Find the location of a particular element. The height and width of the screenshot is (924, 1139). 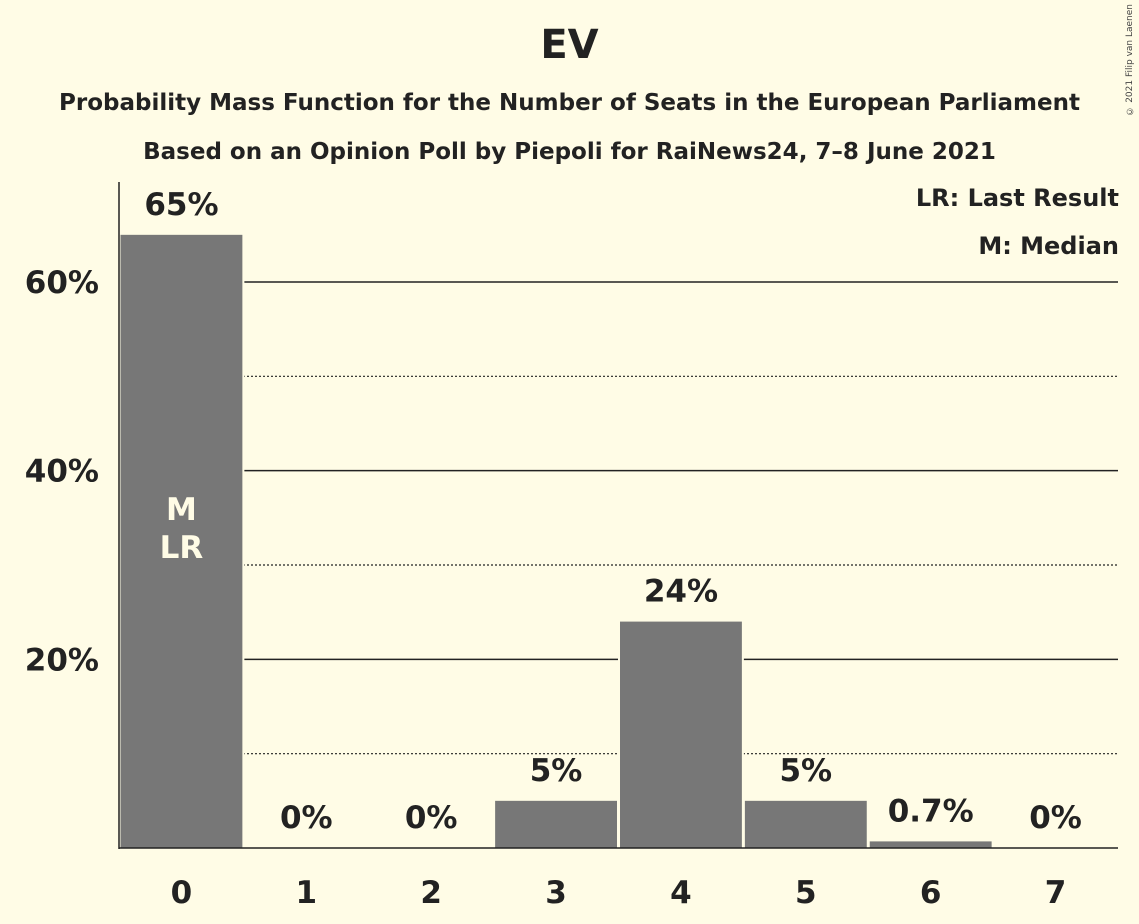

data-label-5: 5% is located at coordinates (805, 771).